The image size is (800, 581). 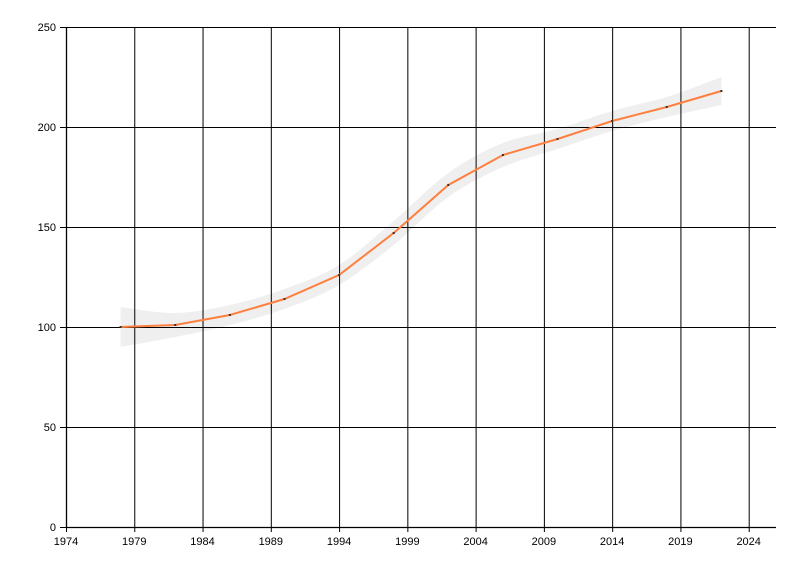 What do you see at coordinates (47, 28) in the screenshot?
I see `y-tick-label: 250` at bounding box center [47, 28].